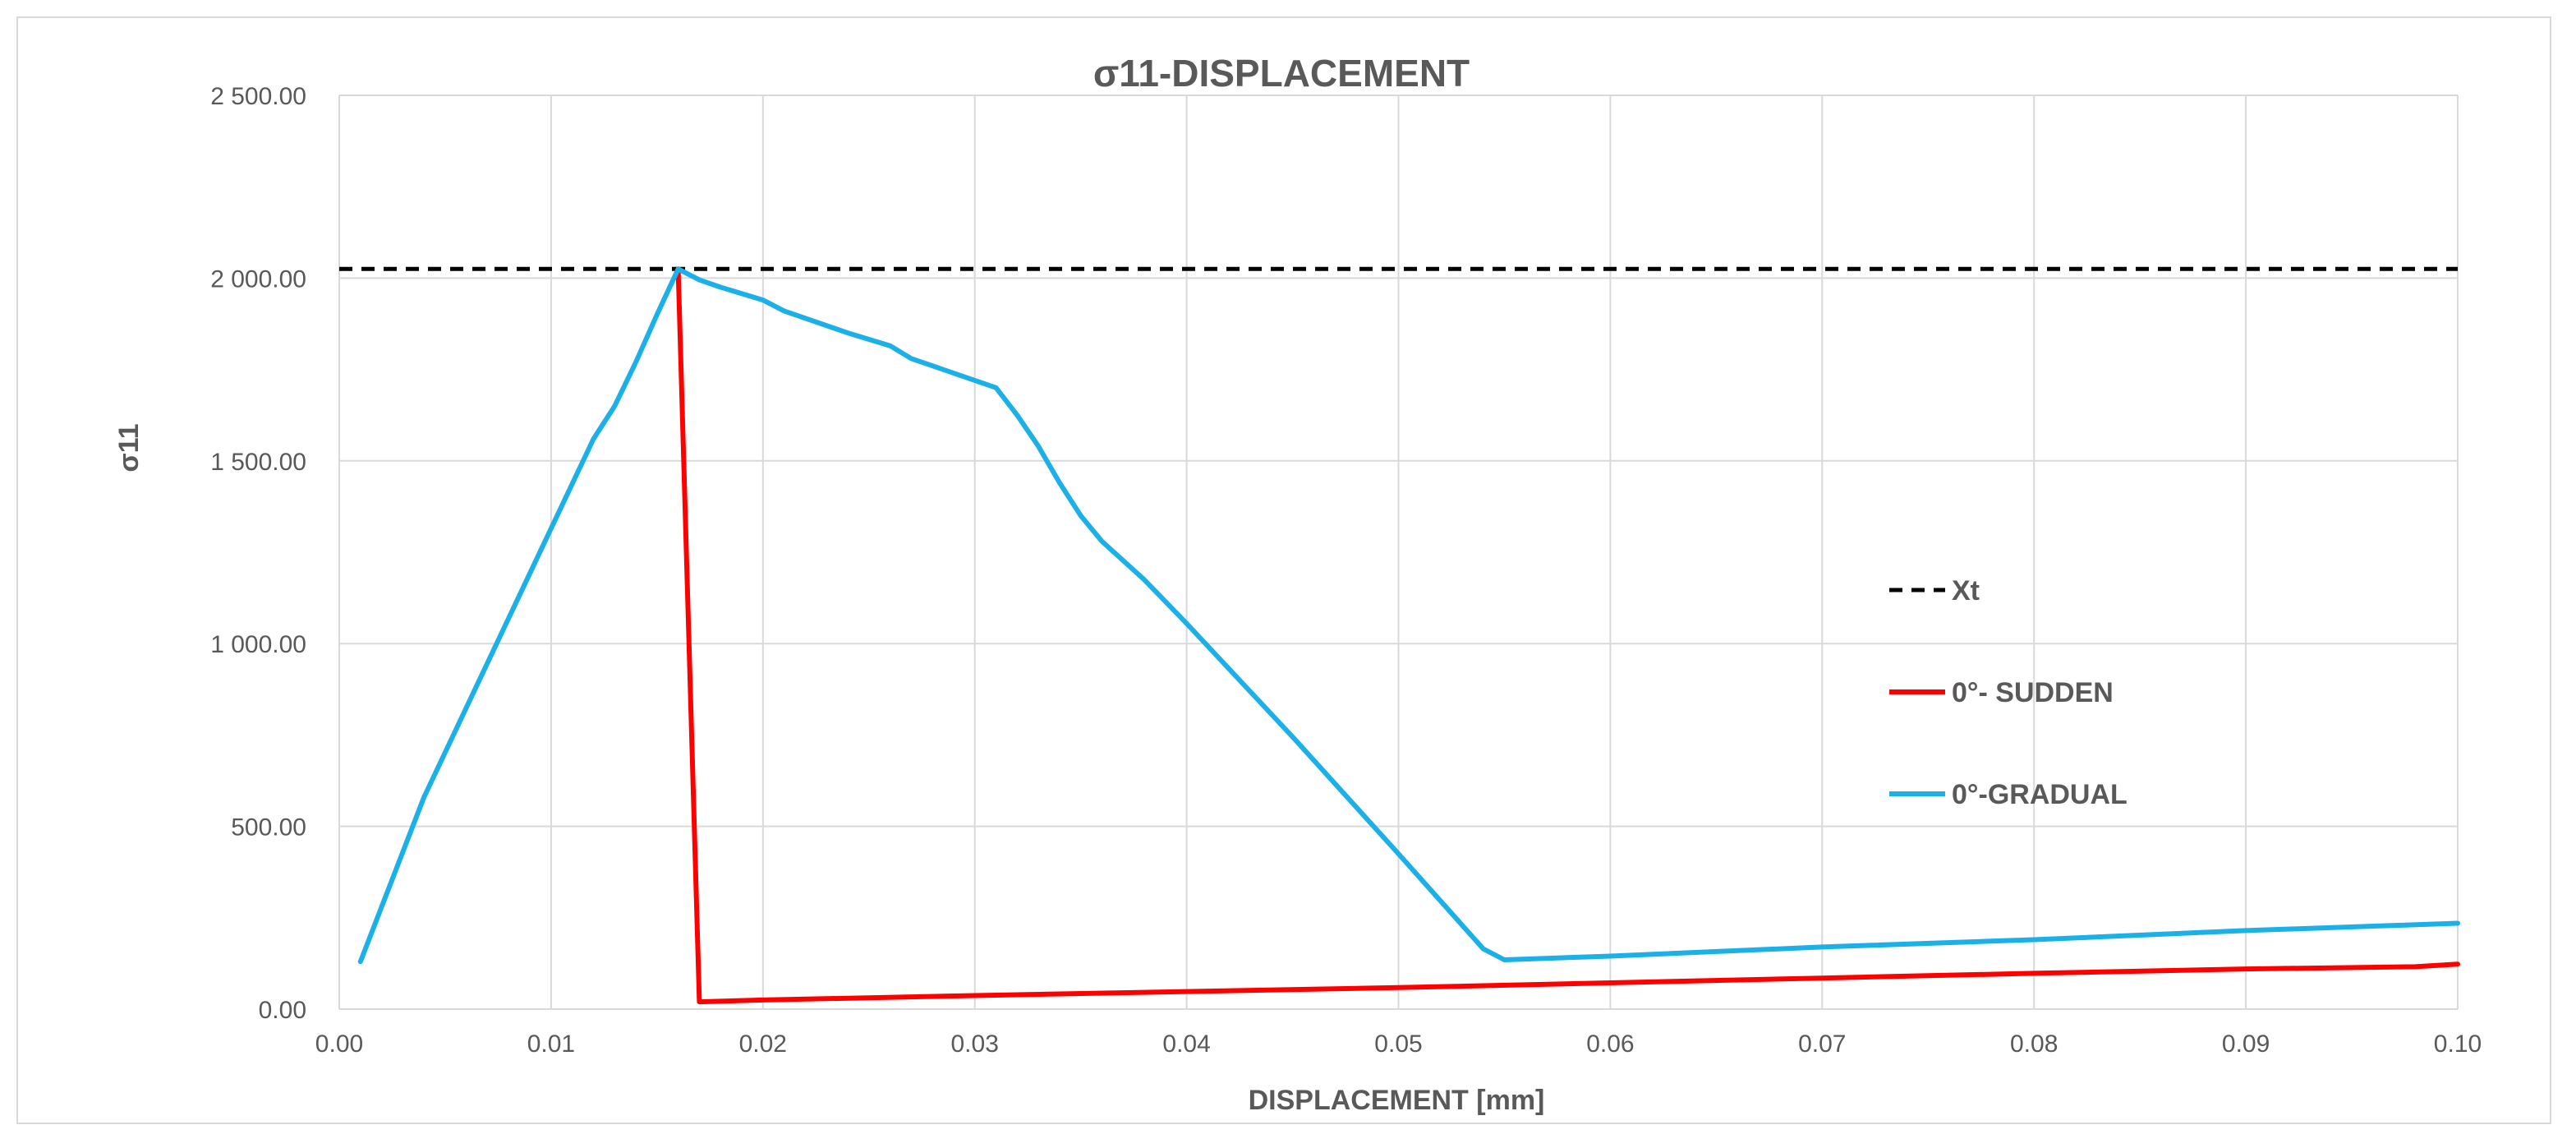  I want to click on y-tick-label: 2 000.00, so click(258, 279).